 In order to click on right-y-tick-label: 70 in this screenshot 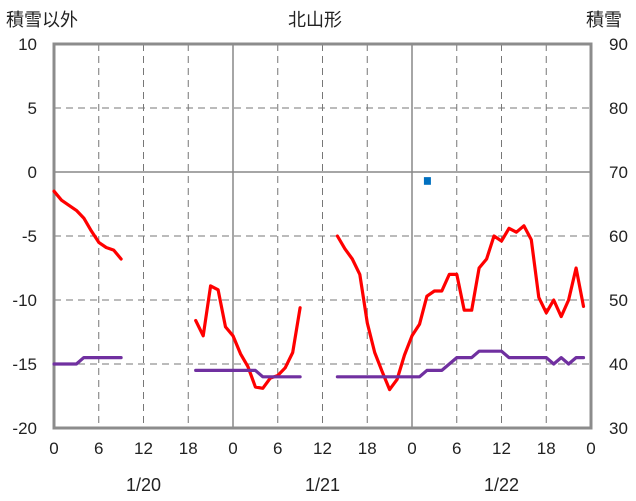, I will do `click(618, 172)`.